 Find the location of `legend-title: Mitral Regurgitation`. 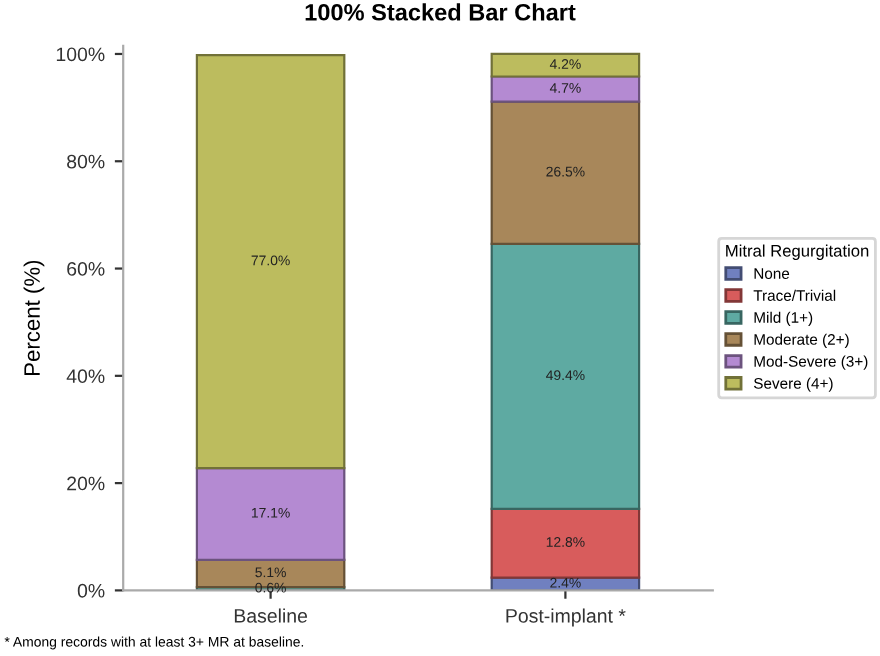

legend-title: Mitral Regurgitation is located at coordinates (797, 252).